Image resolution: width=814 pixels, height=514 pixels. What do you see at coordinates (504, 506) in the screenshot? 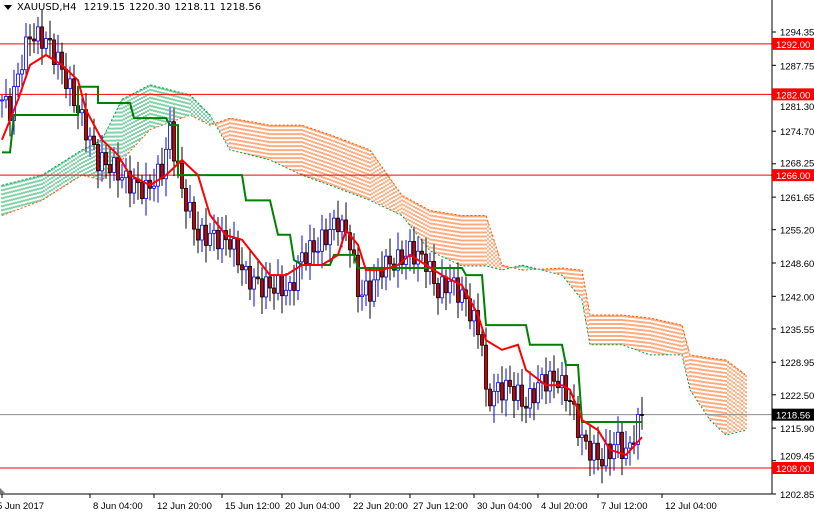
I see `time-tick-label: 30 Jun 04:00` at bounding box center [504, 506].